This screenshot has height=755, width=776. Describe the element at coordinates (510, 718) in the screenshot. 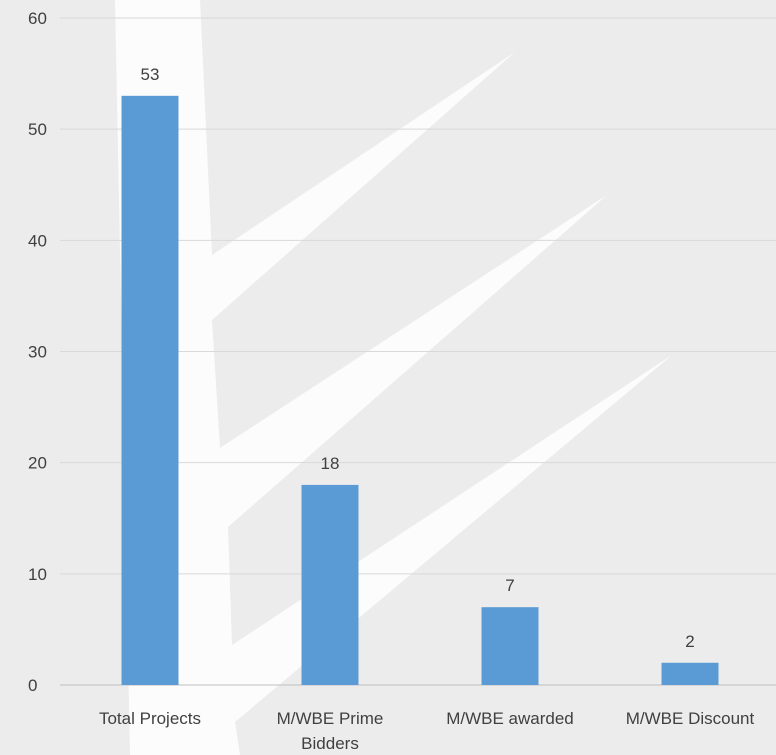

I see `x-category-label: M/WBE awarded` at that location.